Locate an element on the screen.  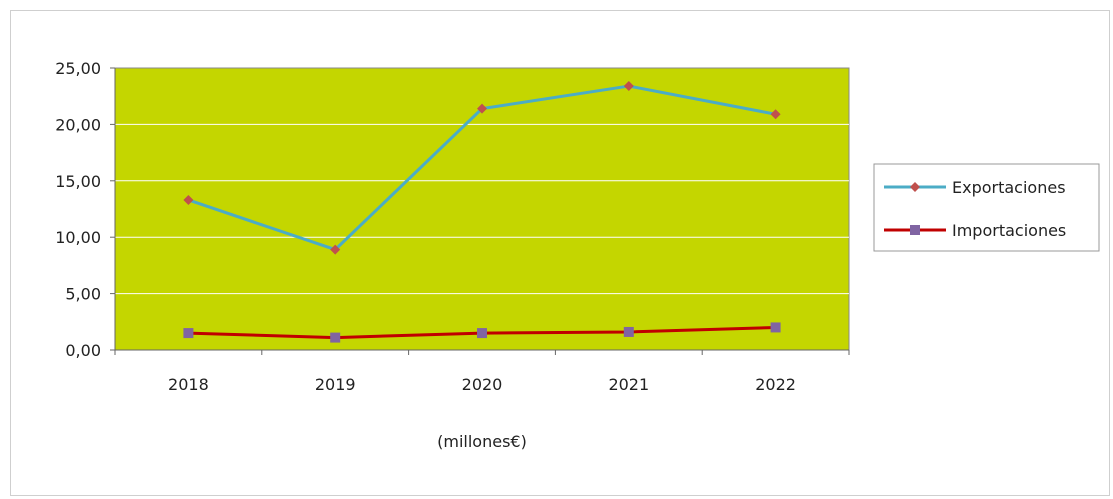
y-tick-label: 5,00 is located at coordinates (83, 294).